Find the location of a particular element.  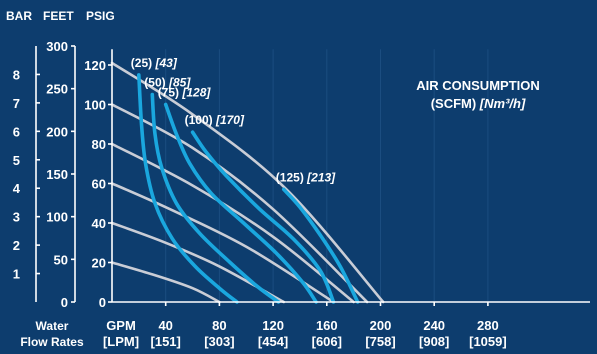

psig-tick-label: 40 is located at coordinates (99, 223).